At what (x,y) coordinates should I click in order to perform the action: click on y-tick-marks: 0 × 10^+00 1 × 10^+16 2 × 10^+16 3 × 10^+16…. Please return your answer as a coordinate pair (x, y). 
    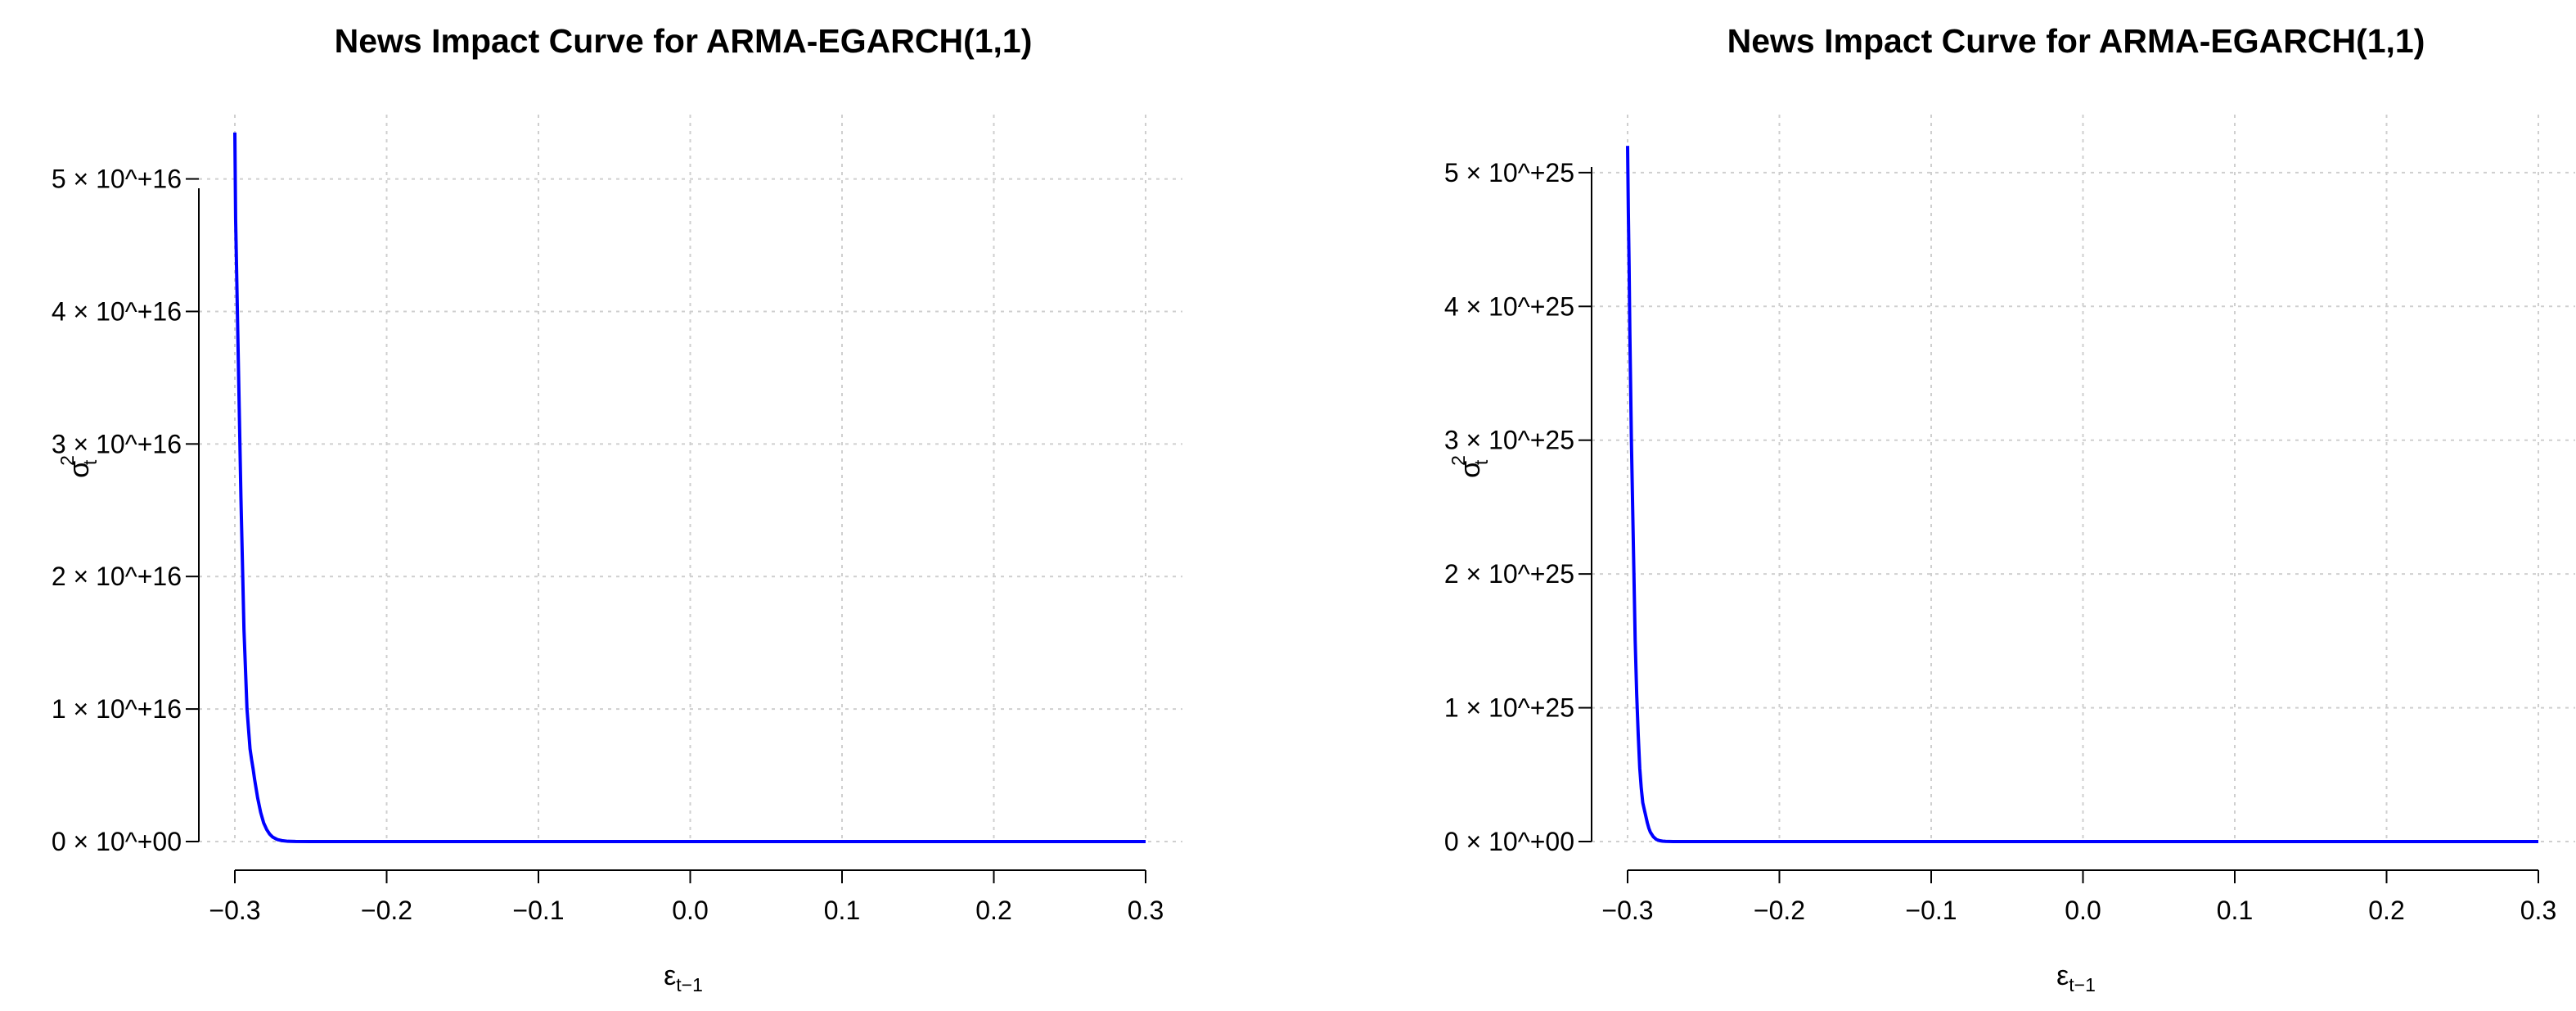
    Looking at the image, I should click on (125, 510).